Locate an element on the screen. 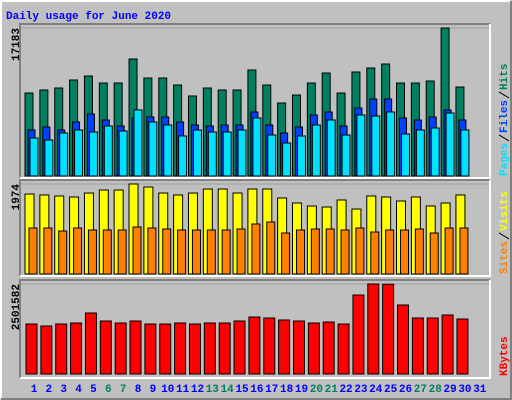  x-tick-label: 12 is located at coordinates (197, 390).